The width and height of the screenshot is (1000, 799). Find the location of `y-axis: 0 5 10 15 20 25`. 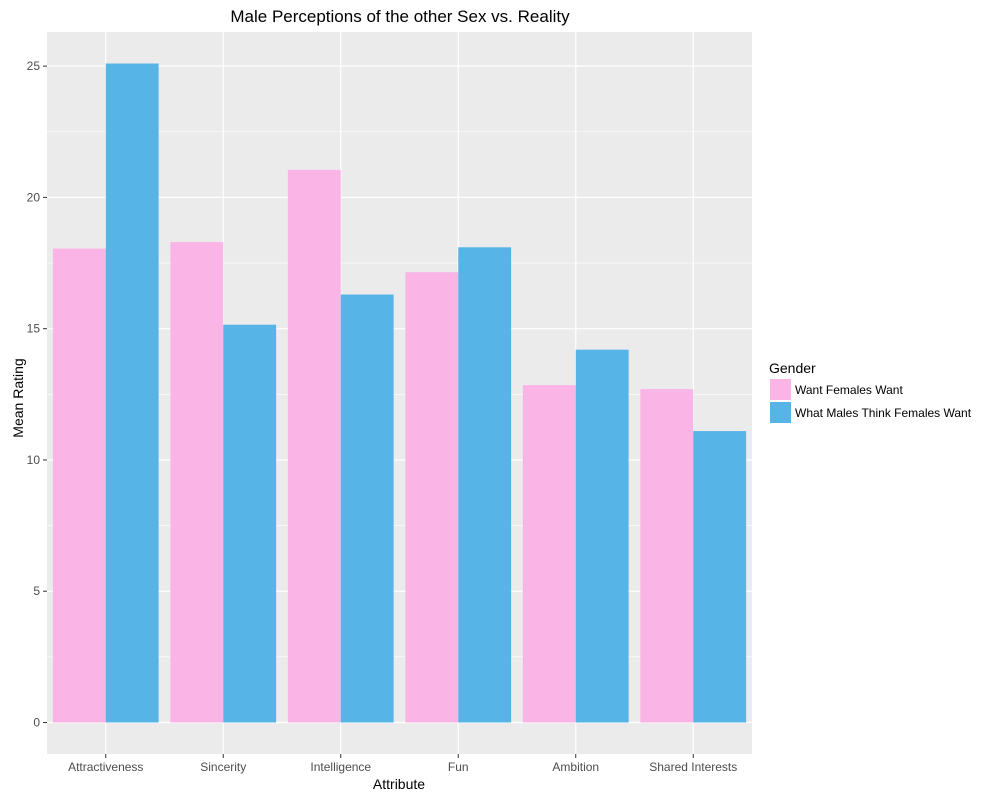

y-axis: 0 5 10 15 20 25 is located at coordinates (37, 394).